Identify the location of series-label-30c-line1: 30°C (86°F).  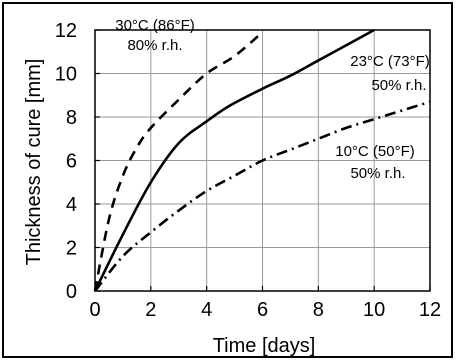
(155, 25).